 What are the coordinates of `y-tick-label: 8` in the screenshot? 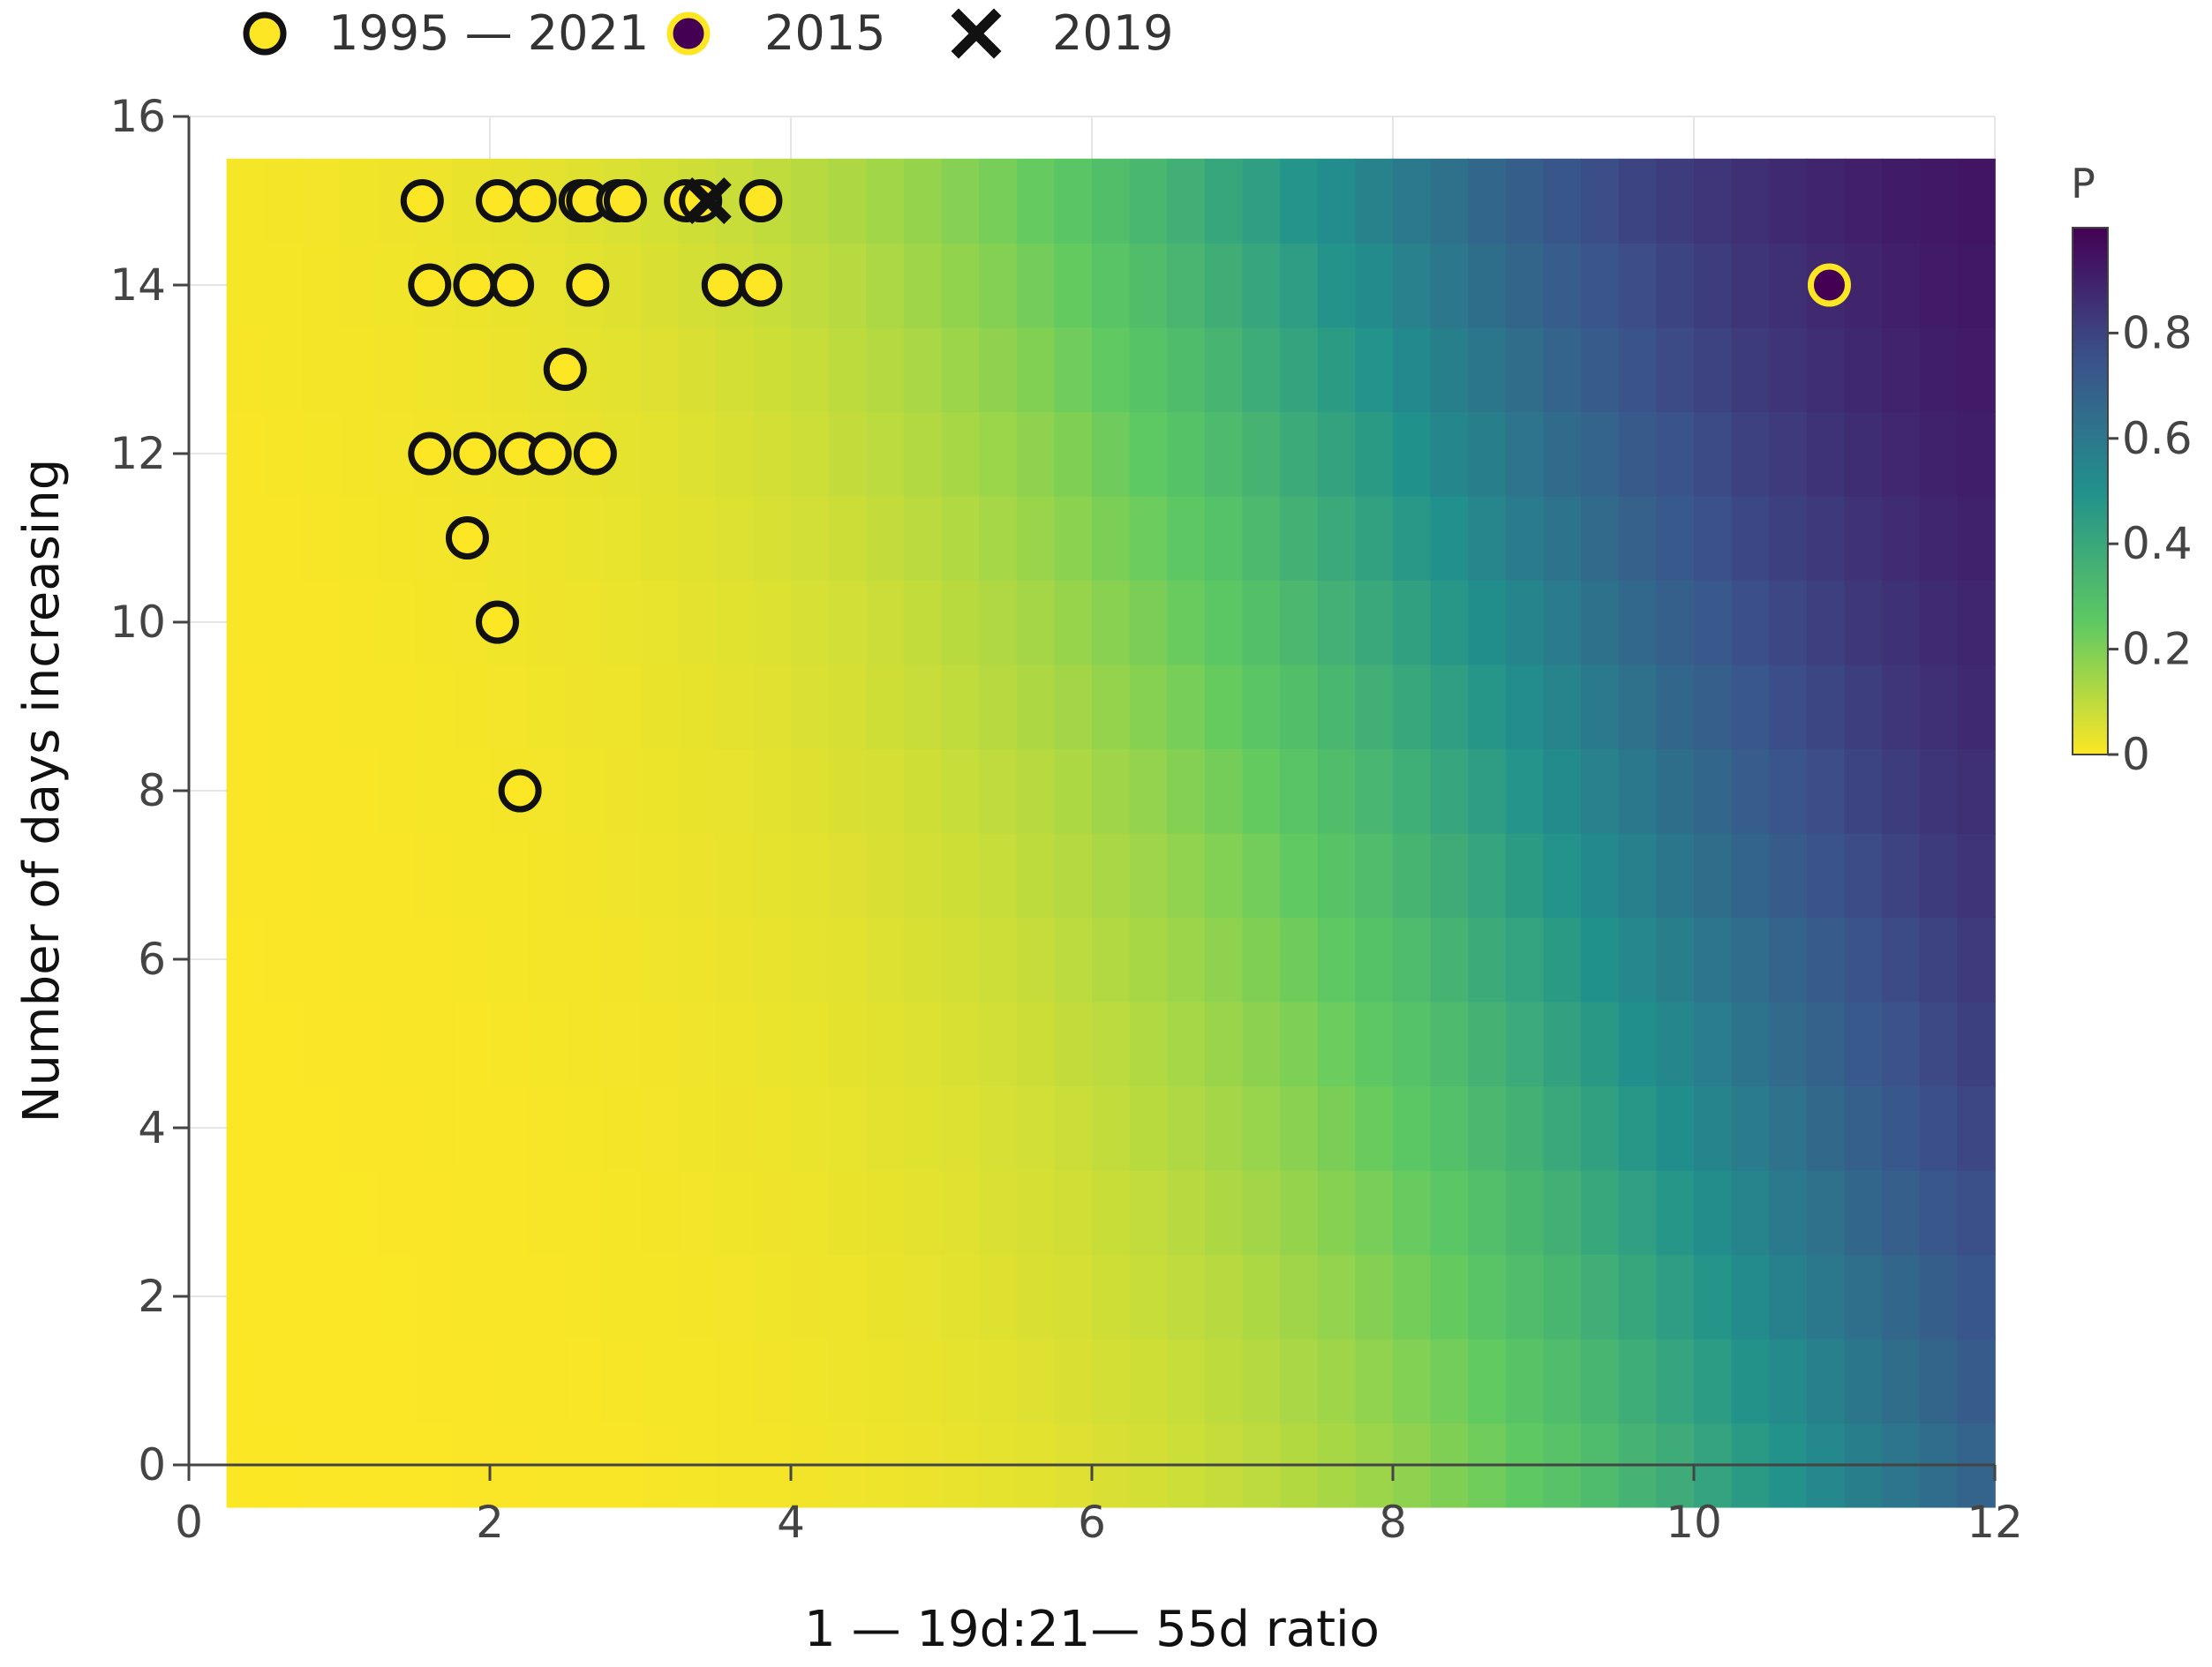 It's located at (152, 791).